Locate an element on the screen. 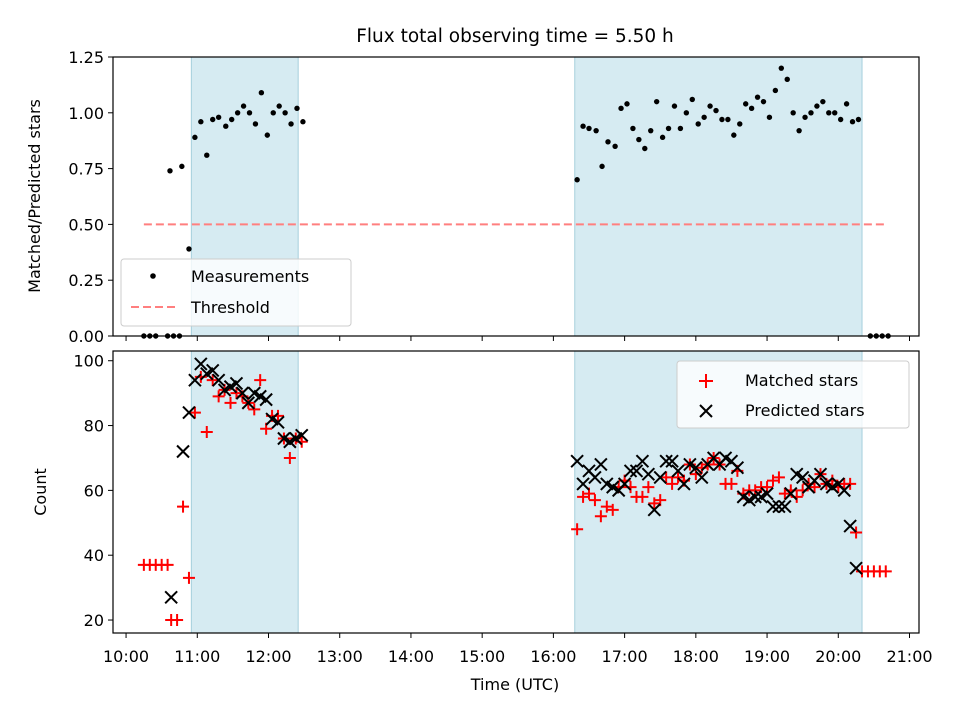 The height and width of the screenshot is (720, 960). legend-matched-marker is located at coordinates (706, 381).